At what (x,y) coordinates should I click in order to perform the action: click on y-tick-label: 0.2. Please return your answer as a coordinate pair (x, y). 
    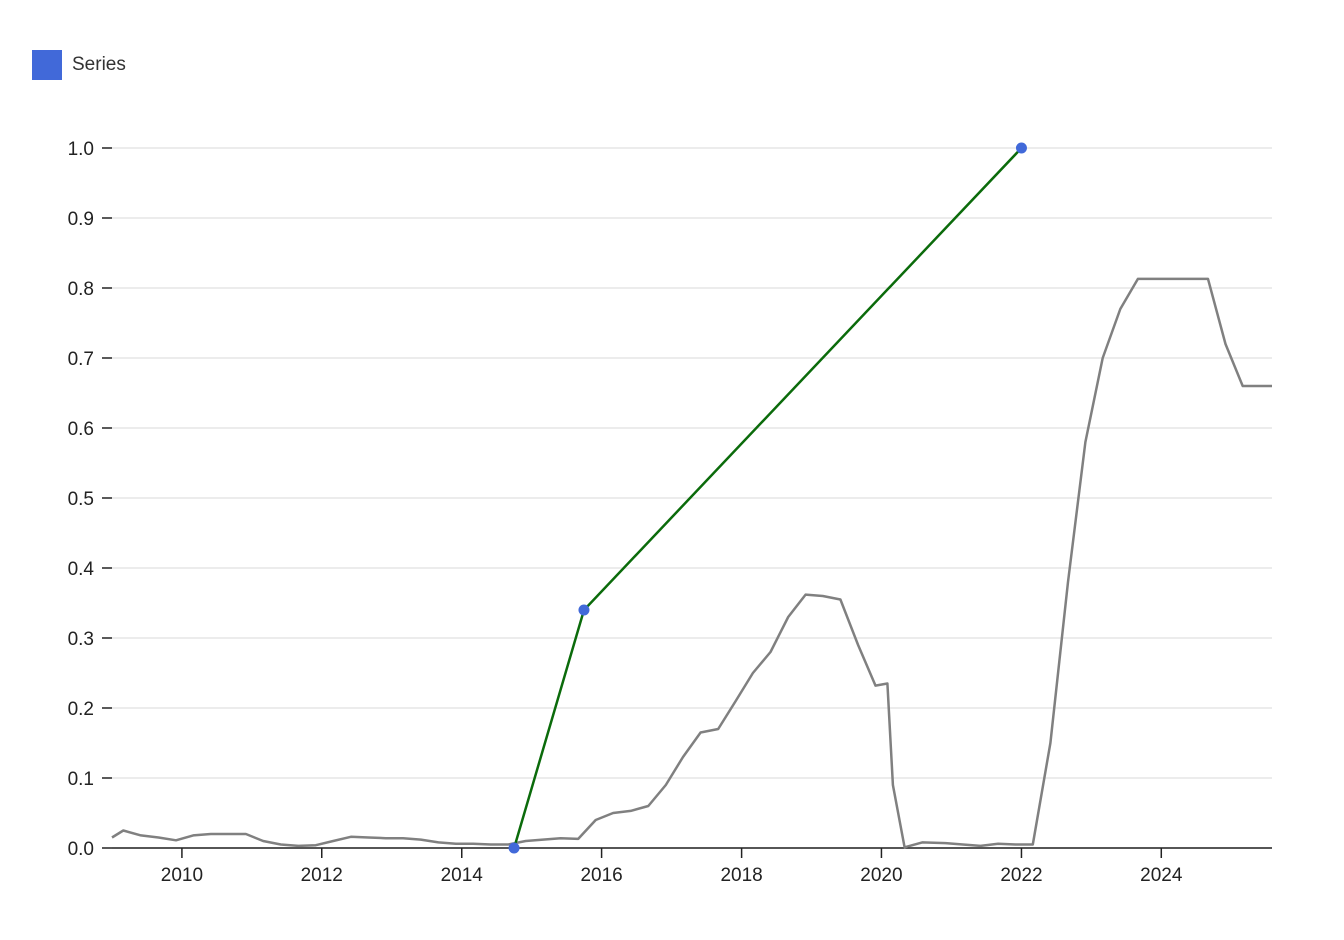
    Looking at the image, I should click on (81, 709).